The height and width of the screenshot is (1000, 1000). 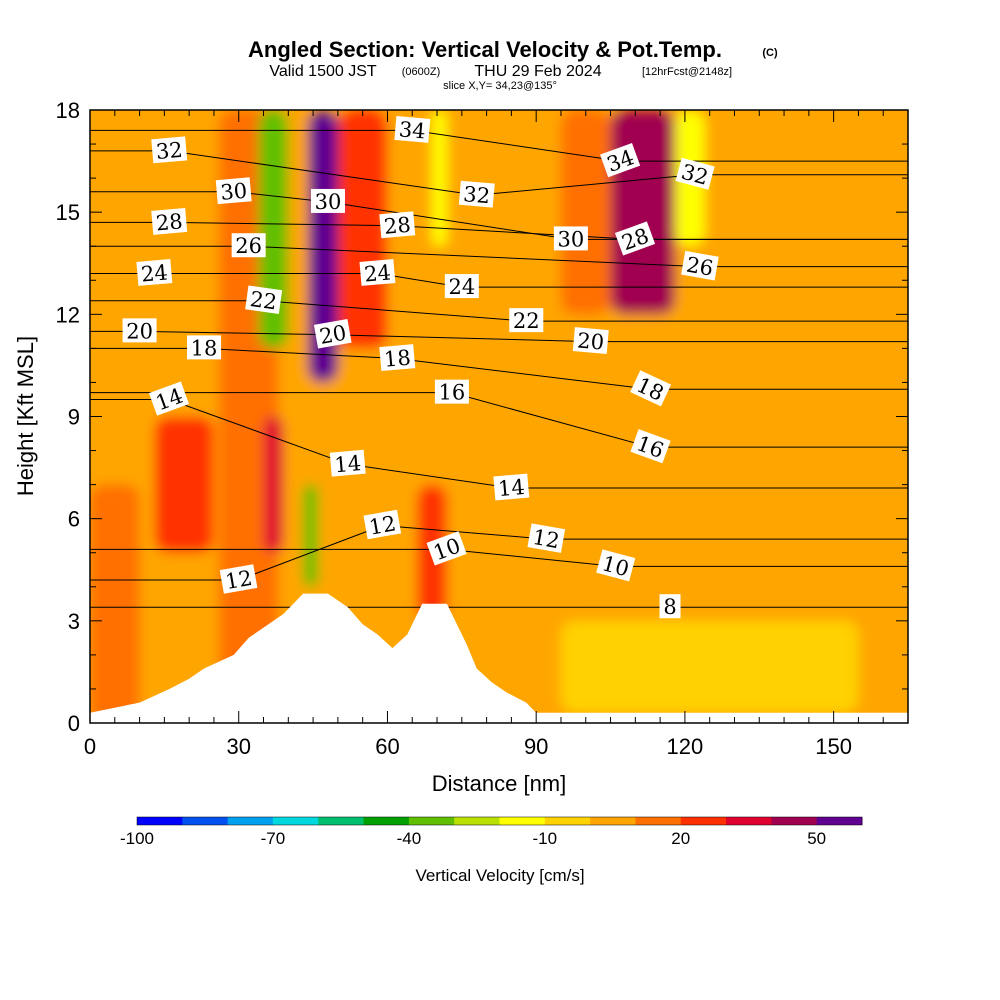 What do you see at coordinates (68, 212) in the screenshot?
I see `y-tick-label: 15` at bounding box center [68, 212].